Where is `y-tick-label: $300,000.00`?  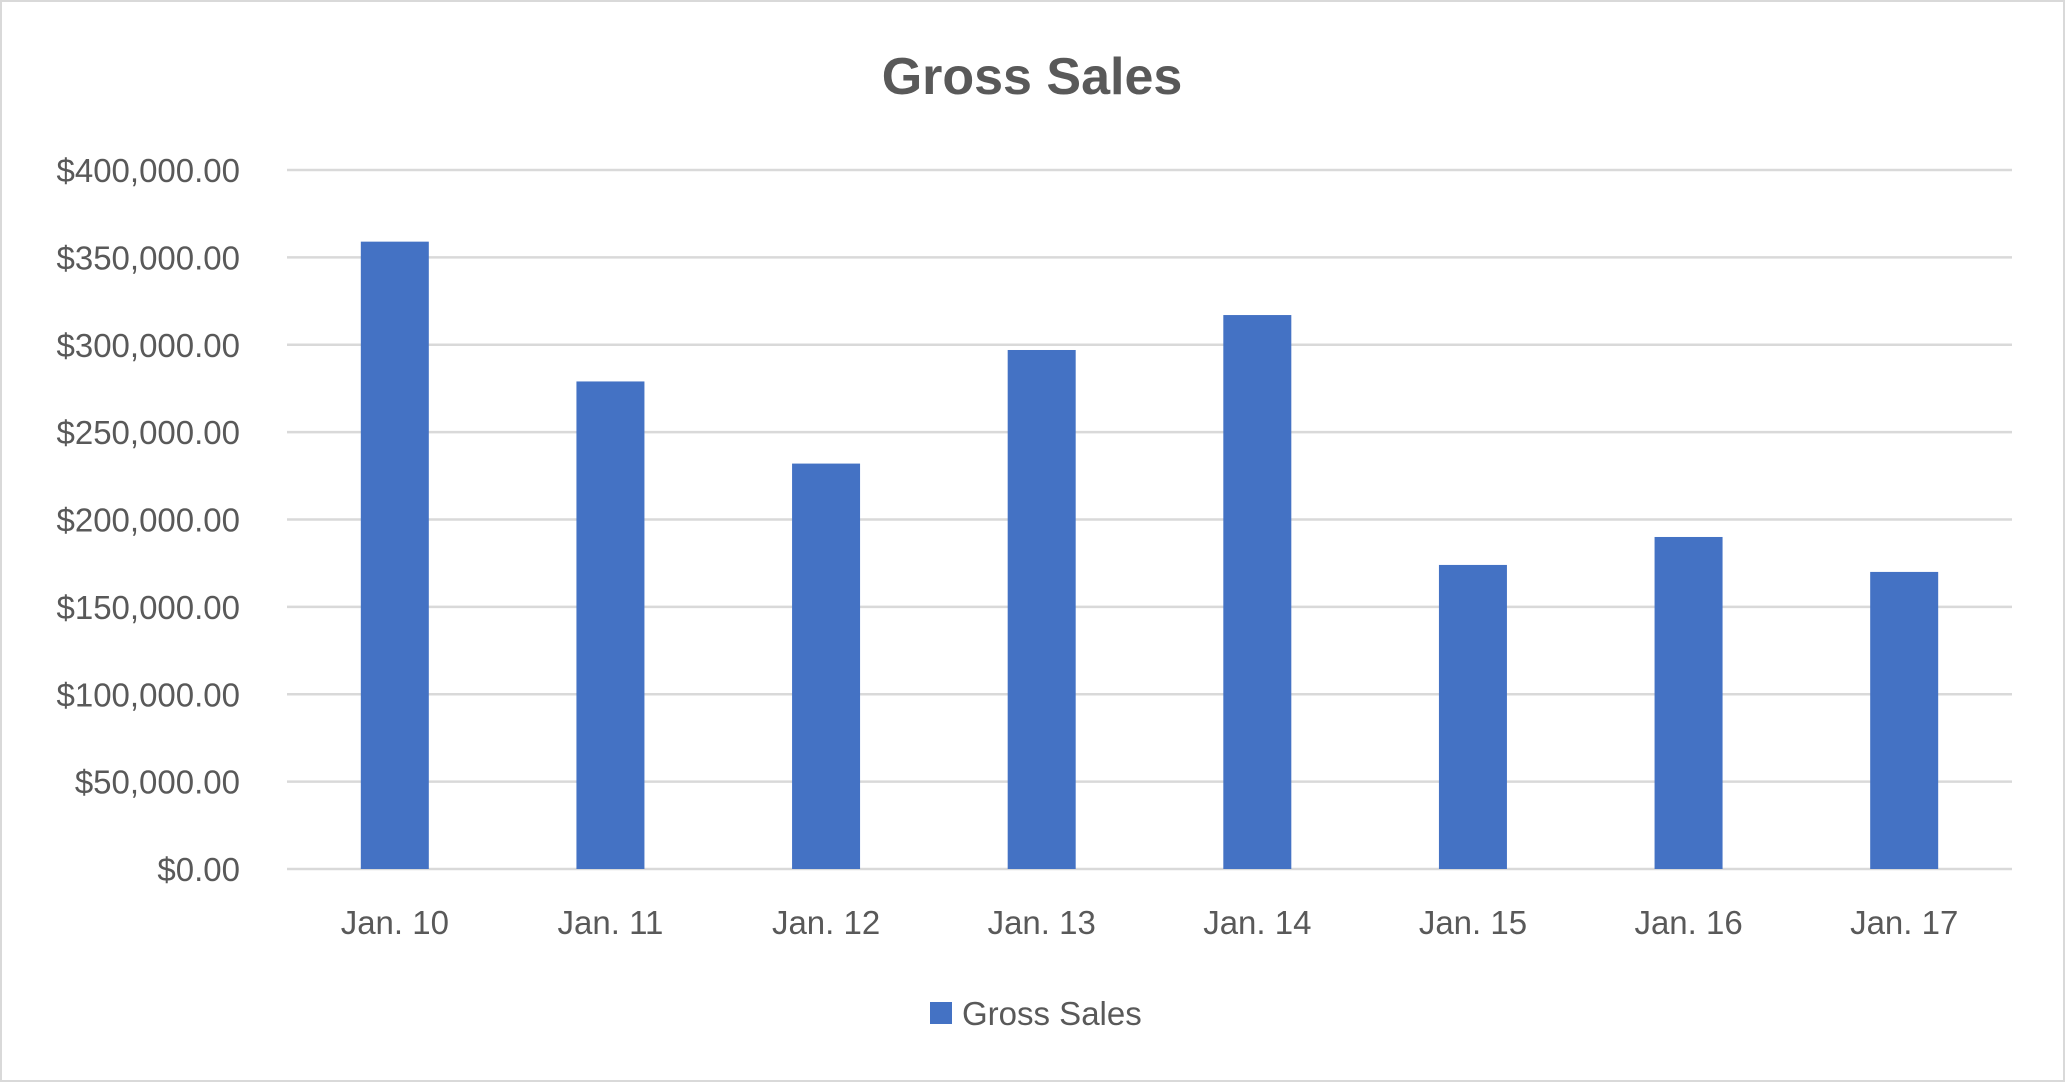
y-tick-label: $300,000.00 is located at coordinates (148, 345).